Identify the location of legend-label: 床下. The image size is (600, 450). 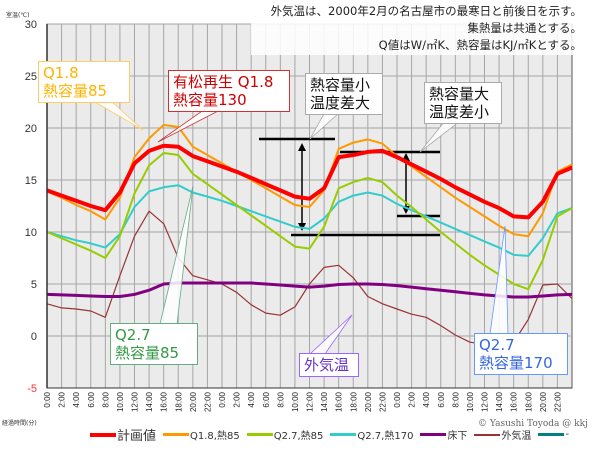
(457, 436).